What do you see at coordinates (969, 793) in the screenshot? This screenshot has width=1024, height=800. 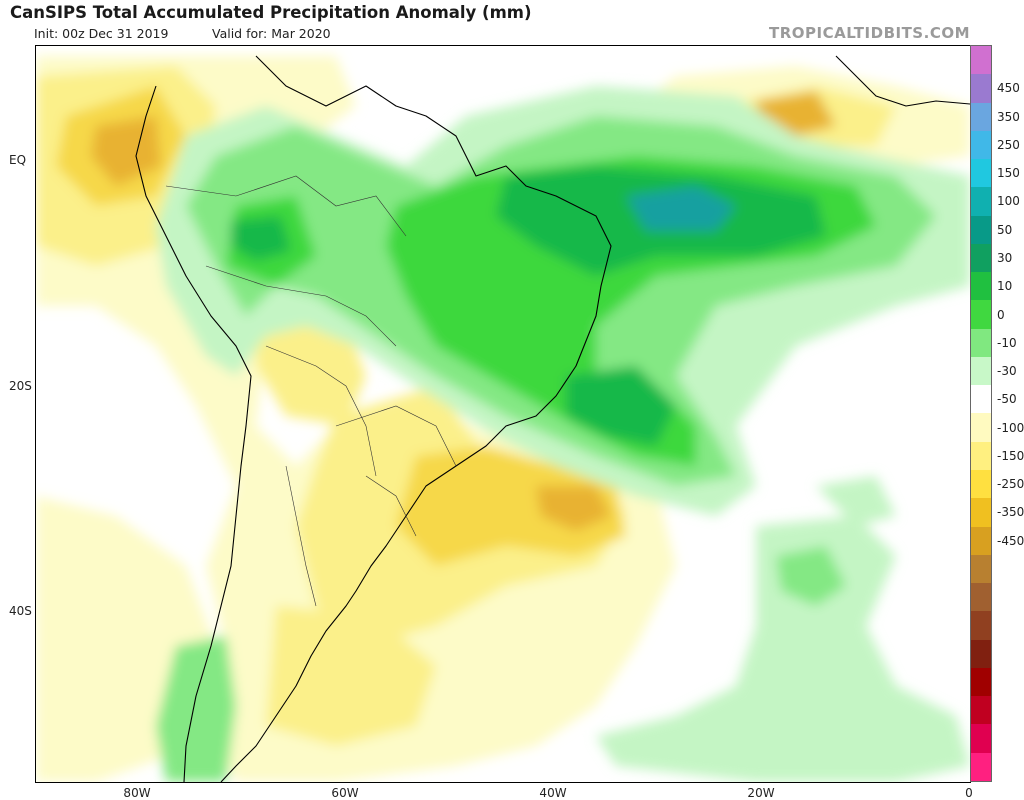 I see `lon-label-0: 0` at bounding box center [969, 793].